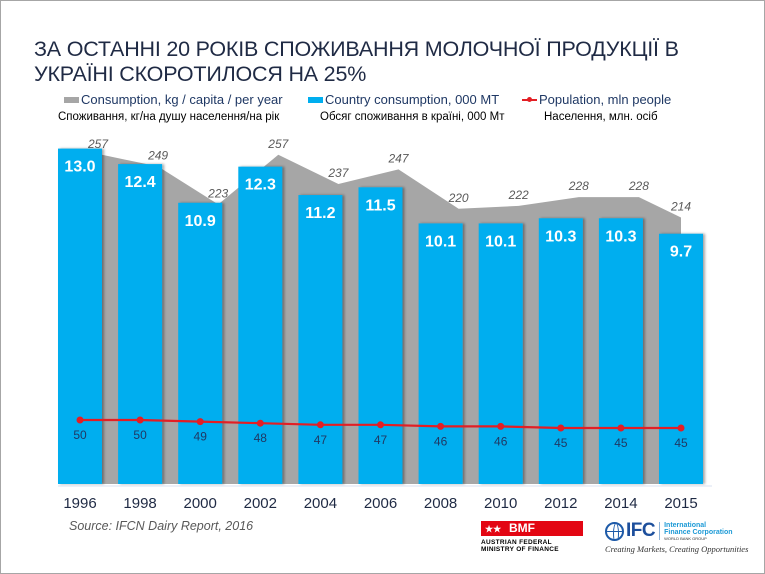 The image size is (765, 574). Describe the element at coordinates (681, 428) in the screenshot. I see `population-point-2015` at that location.